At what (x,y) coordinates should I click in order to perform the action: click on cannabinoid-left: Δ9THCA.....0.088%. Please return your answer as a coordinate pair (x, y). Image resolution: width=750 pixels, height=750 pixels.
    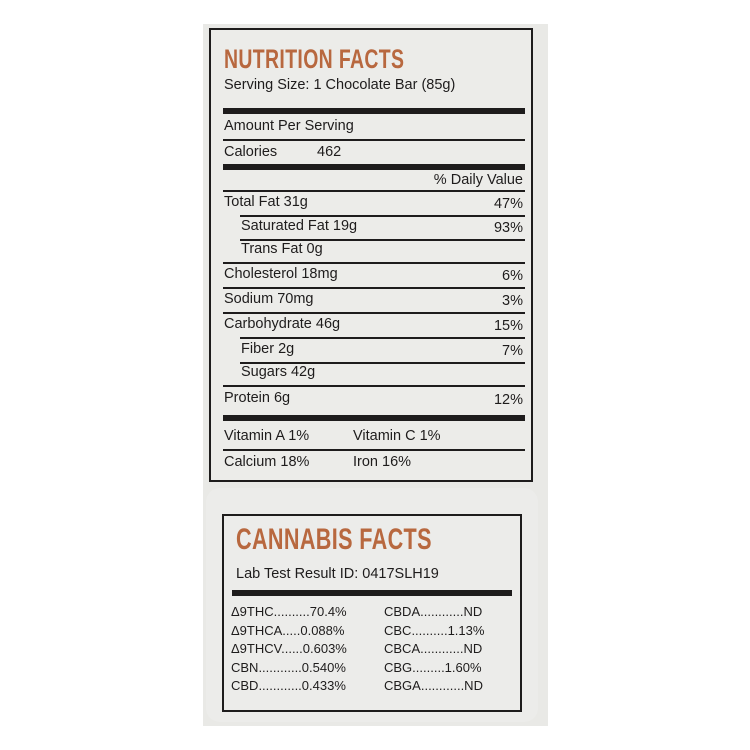
    Looking at the image, I should click on (288, 630).